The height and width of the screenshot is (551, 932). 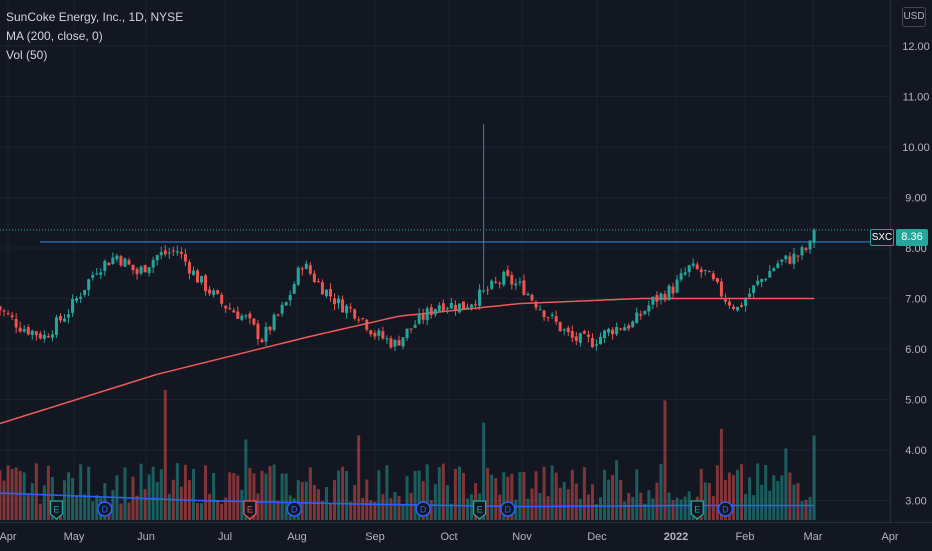 I want to click on event-marker-label: E, so click(x=480, y=510).